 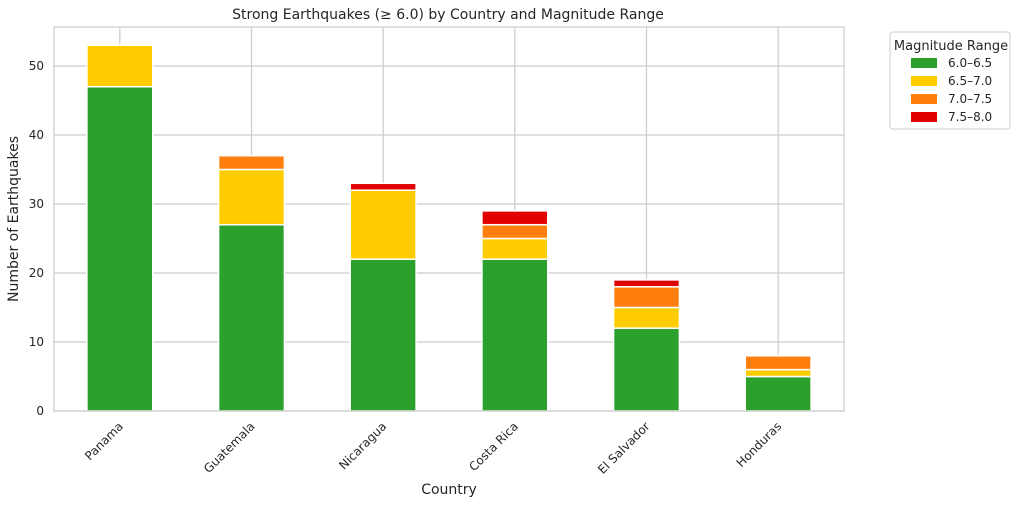 I want to click on y-tick-label: 30, so click(x=36, y=204).